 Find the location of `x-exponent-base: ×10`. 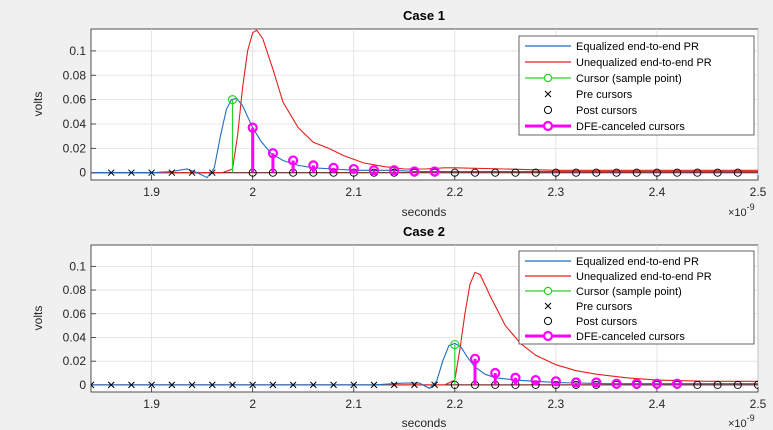

x-exponent-base: ×10 is located at coordinates (737, 424).